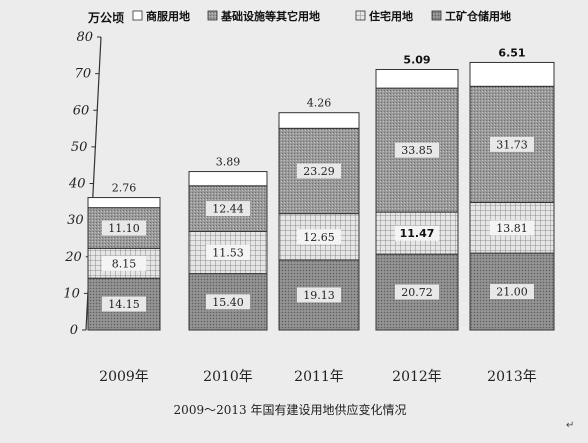 The height and width of the screenshot is (443, 588). I want to click on data-label: 12.44, so click(228, 209).